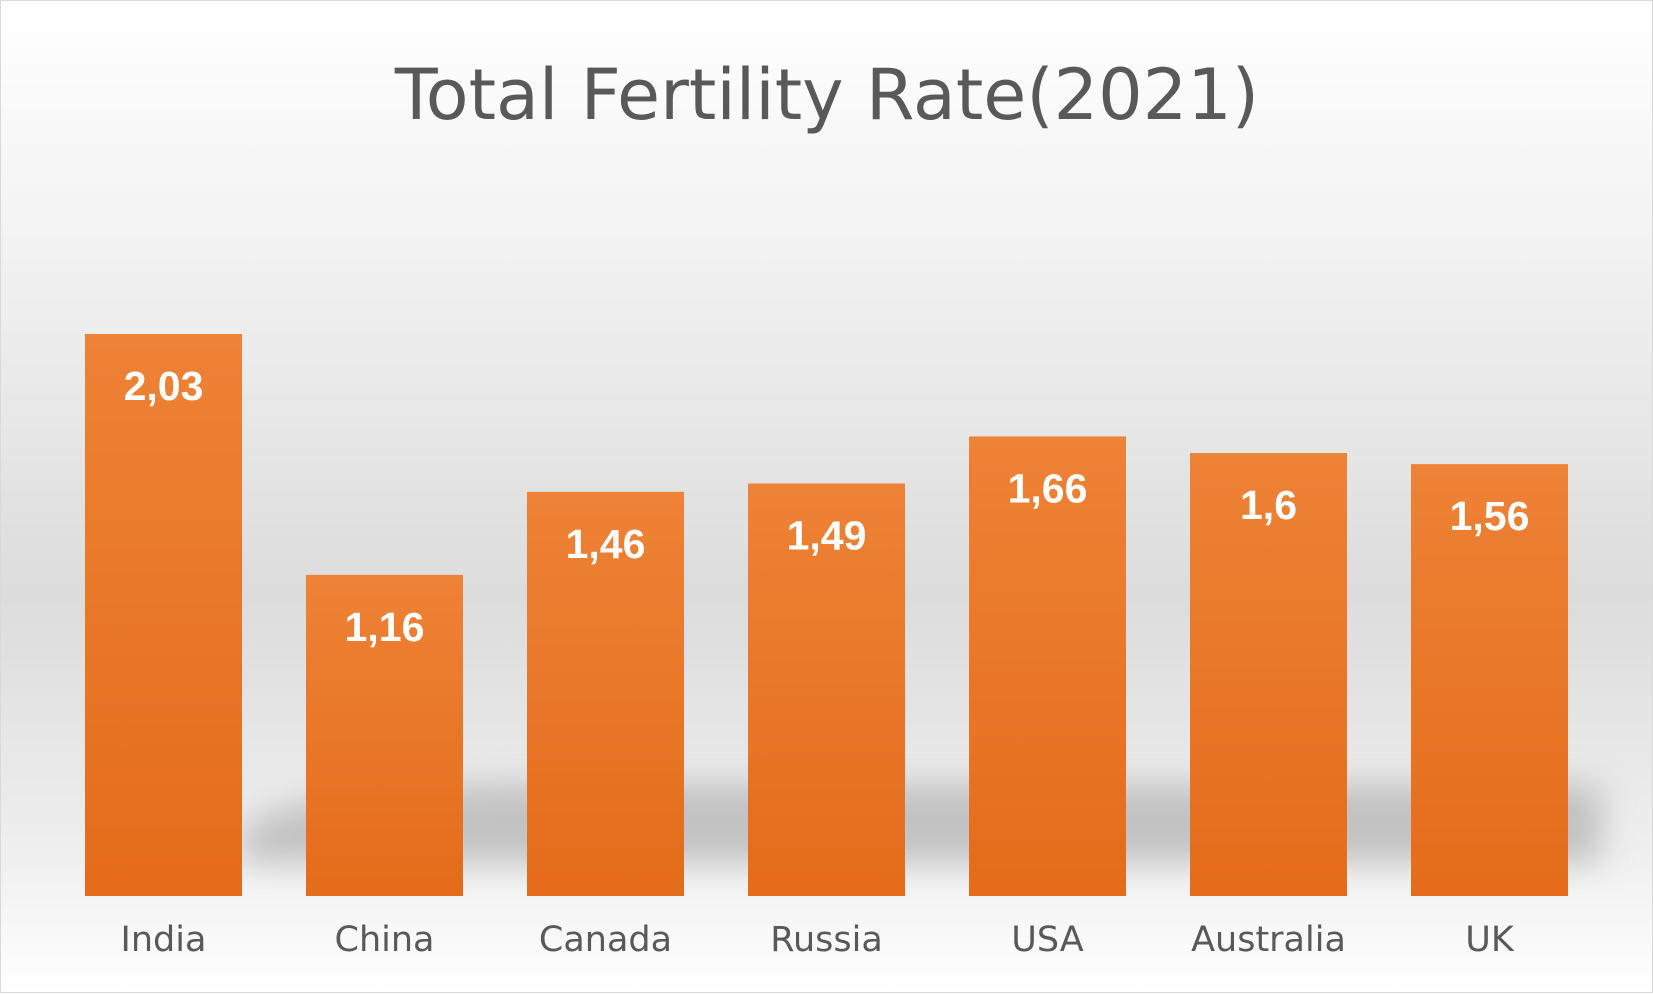  What do you see at coordinates (163, 615) in the screenshot?
I see `bar-india` at bounding box center [163, 615].